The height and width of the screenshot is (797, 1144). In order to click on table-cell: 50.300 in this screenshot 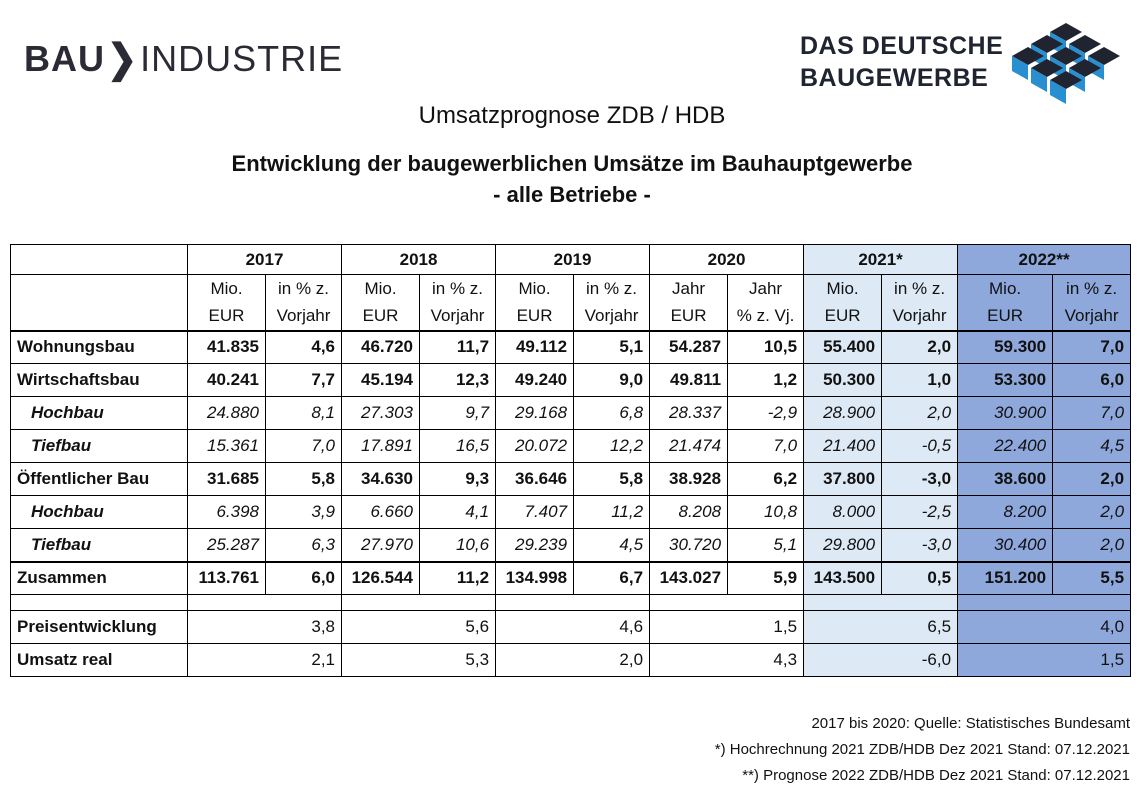, I will do `click(843, 380)`.